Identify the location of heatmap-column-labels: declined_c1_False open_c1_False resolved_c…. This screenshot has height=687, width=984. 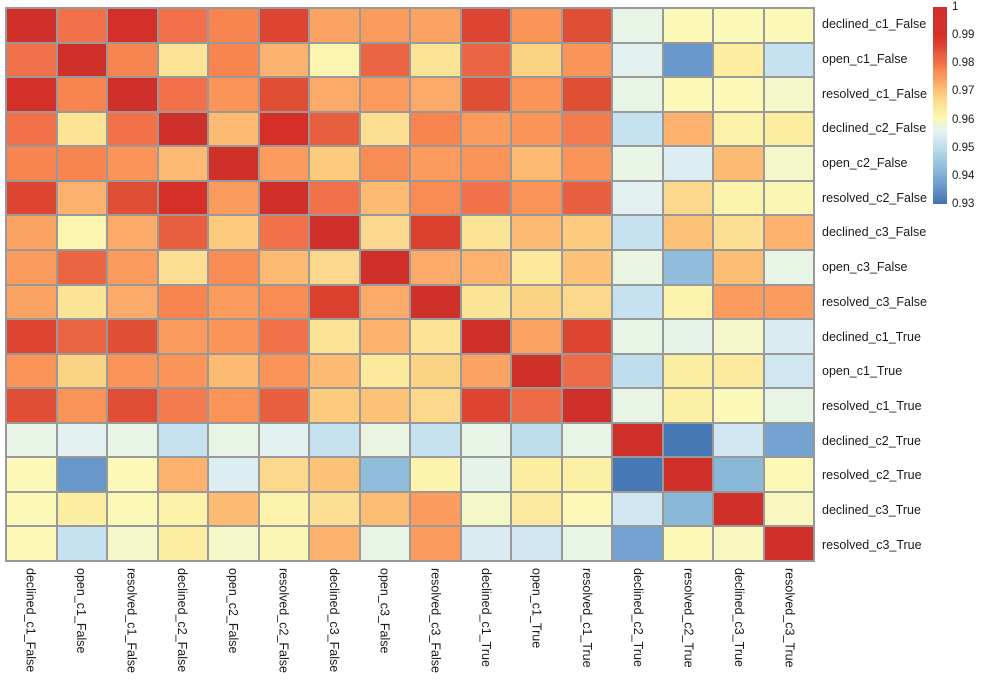
(410, 627).